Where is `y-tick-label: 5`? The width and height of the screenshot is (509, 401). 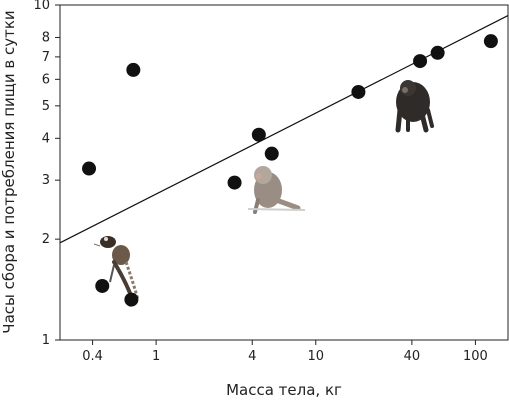 y-tick-label: 5 is located at coordinates (46, 106).